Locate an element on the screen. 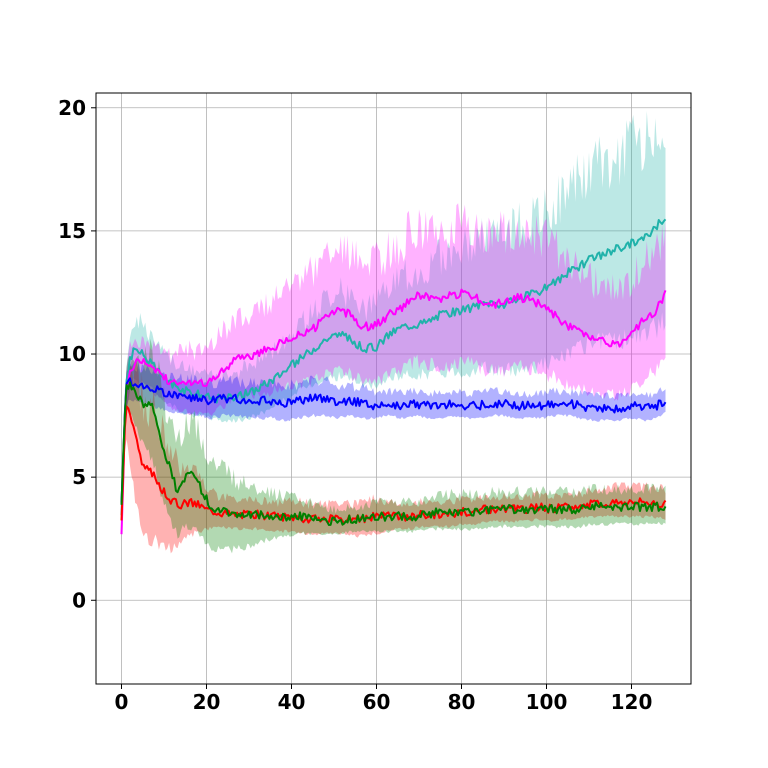 This screenshot has width=768, height=768. x-tick-label: 120 is located at coordinates (632, 702).